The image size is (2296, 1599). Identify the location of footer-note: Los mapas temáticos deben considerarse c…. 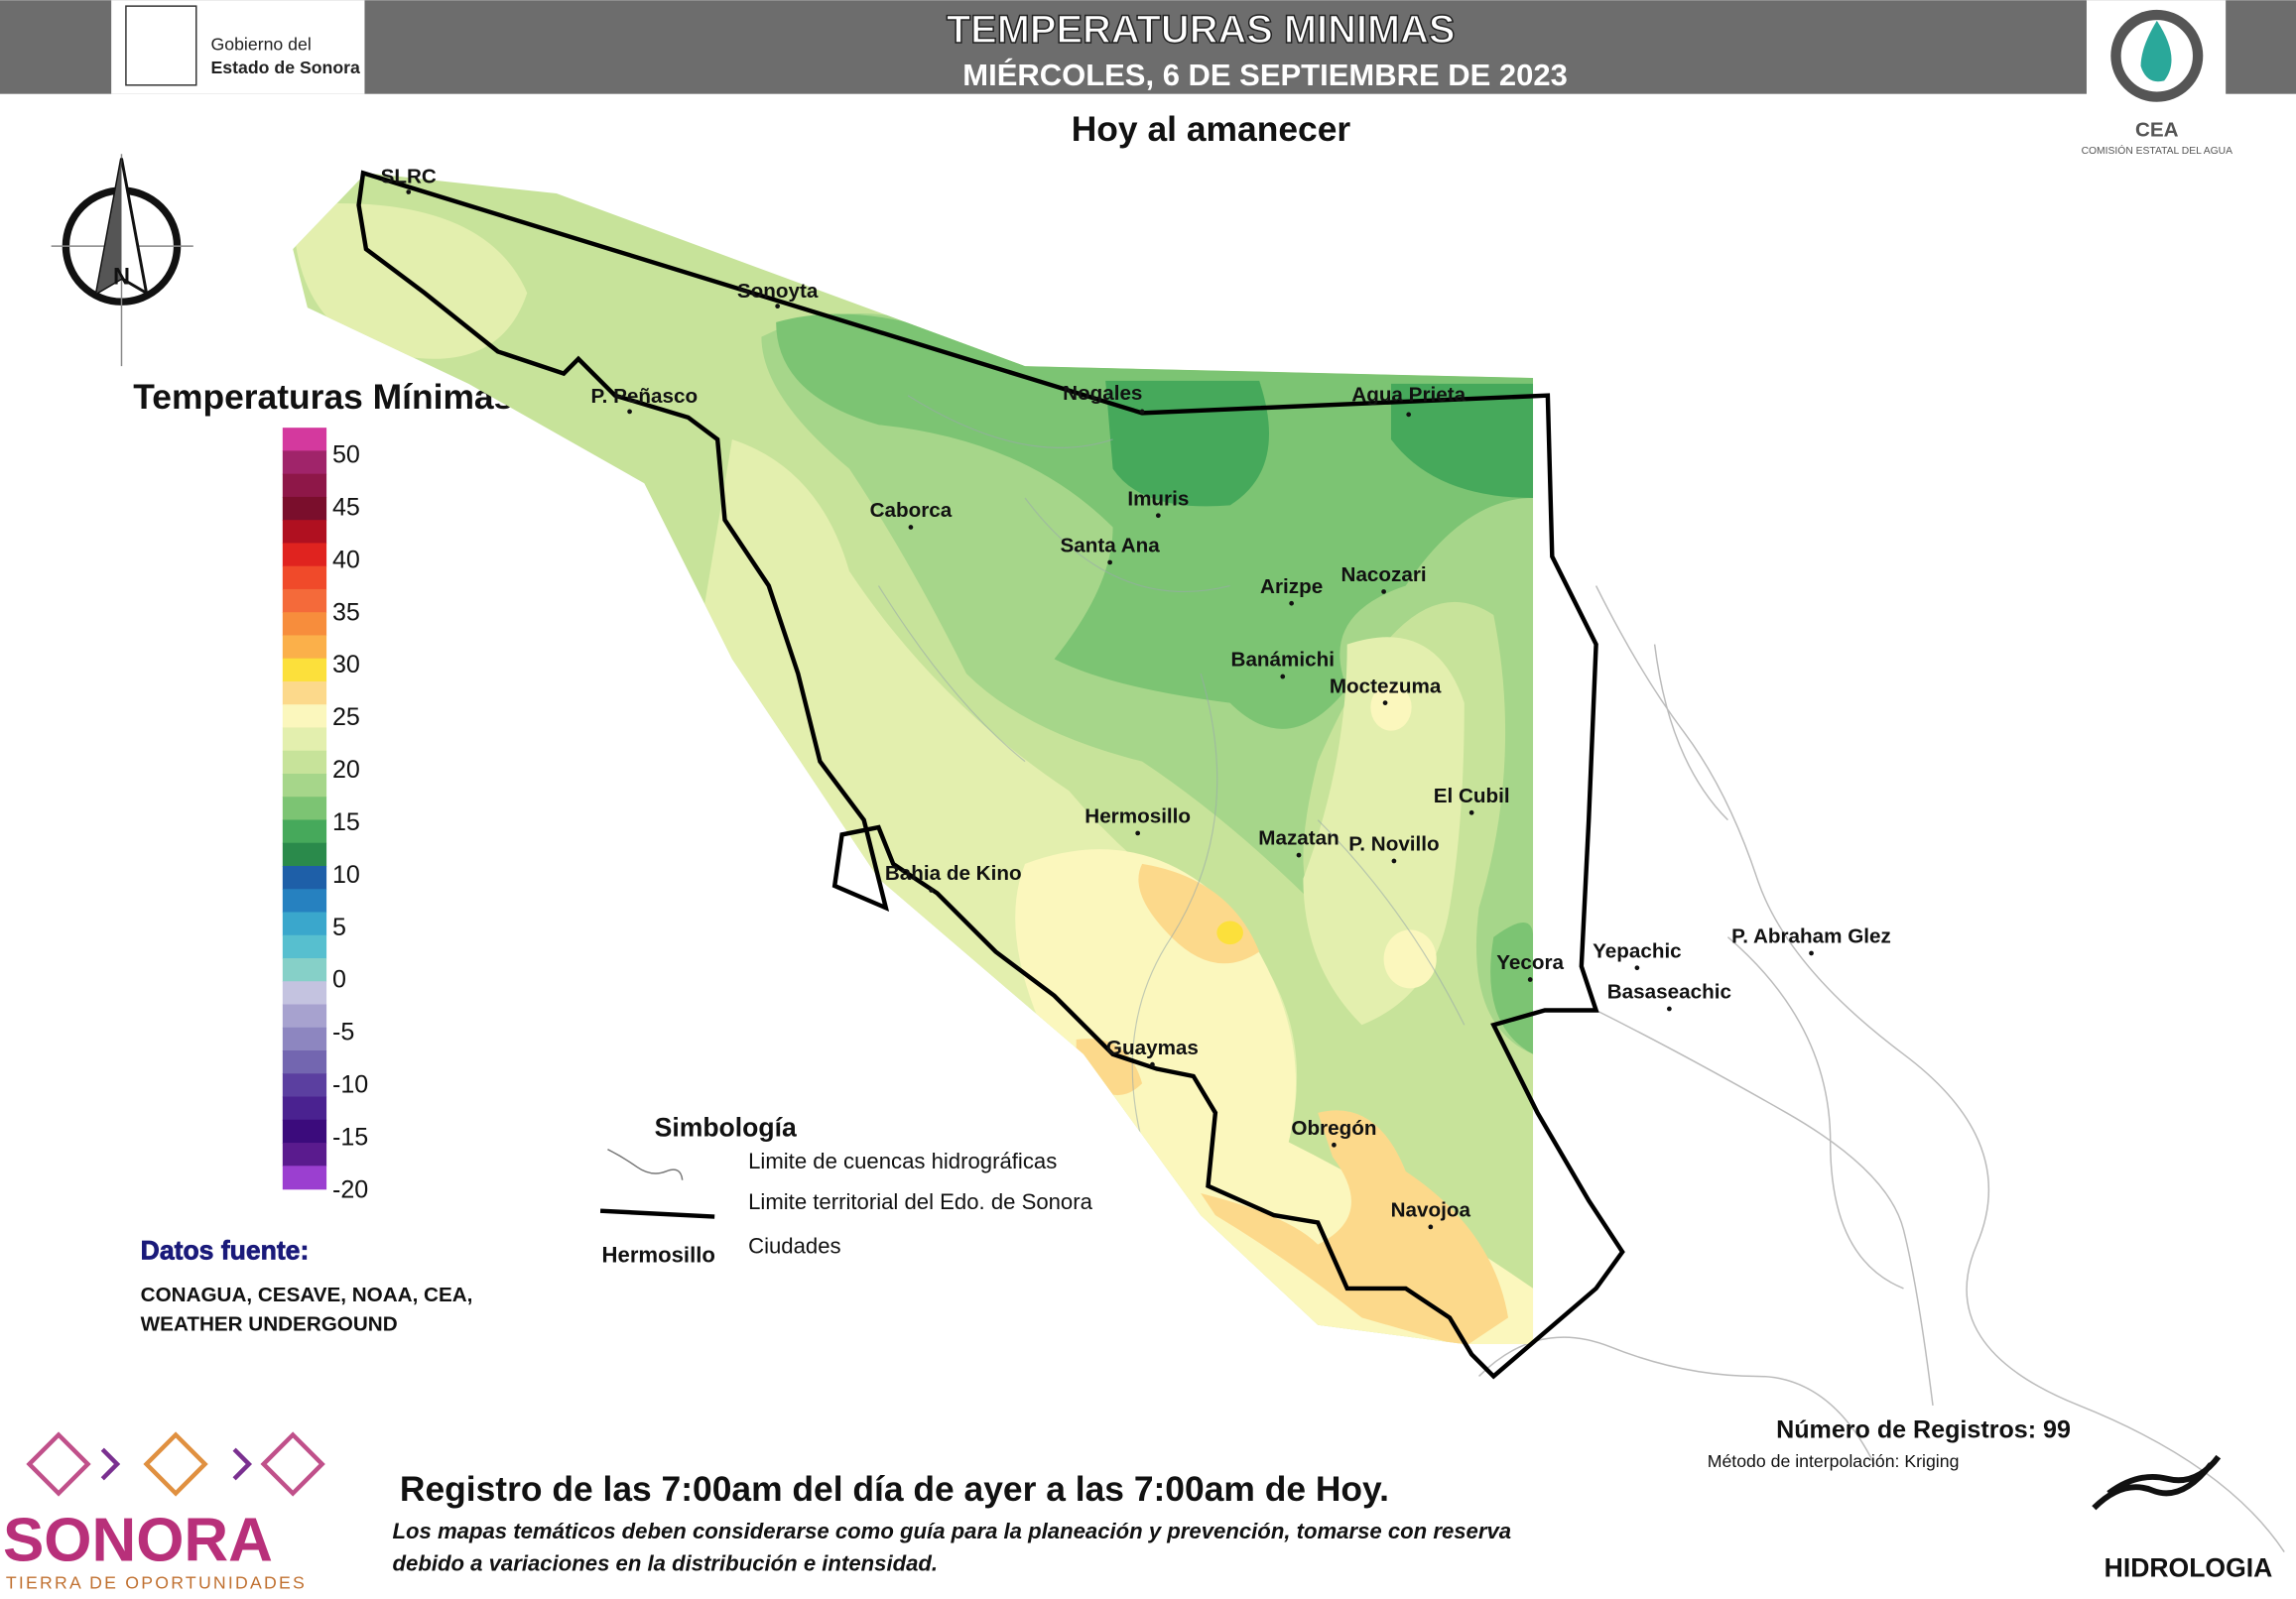
(953, 1531).